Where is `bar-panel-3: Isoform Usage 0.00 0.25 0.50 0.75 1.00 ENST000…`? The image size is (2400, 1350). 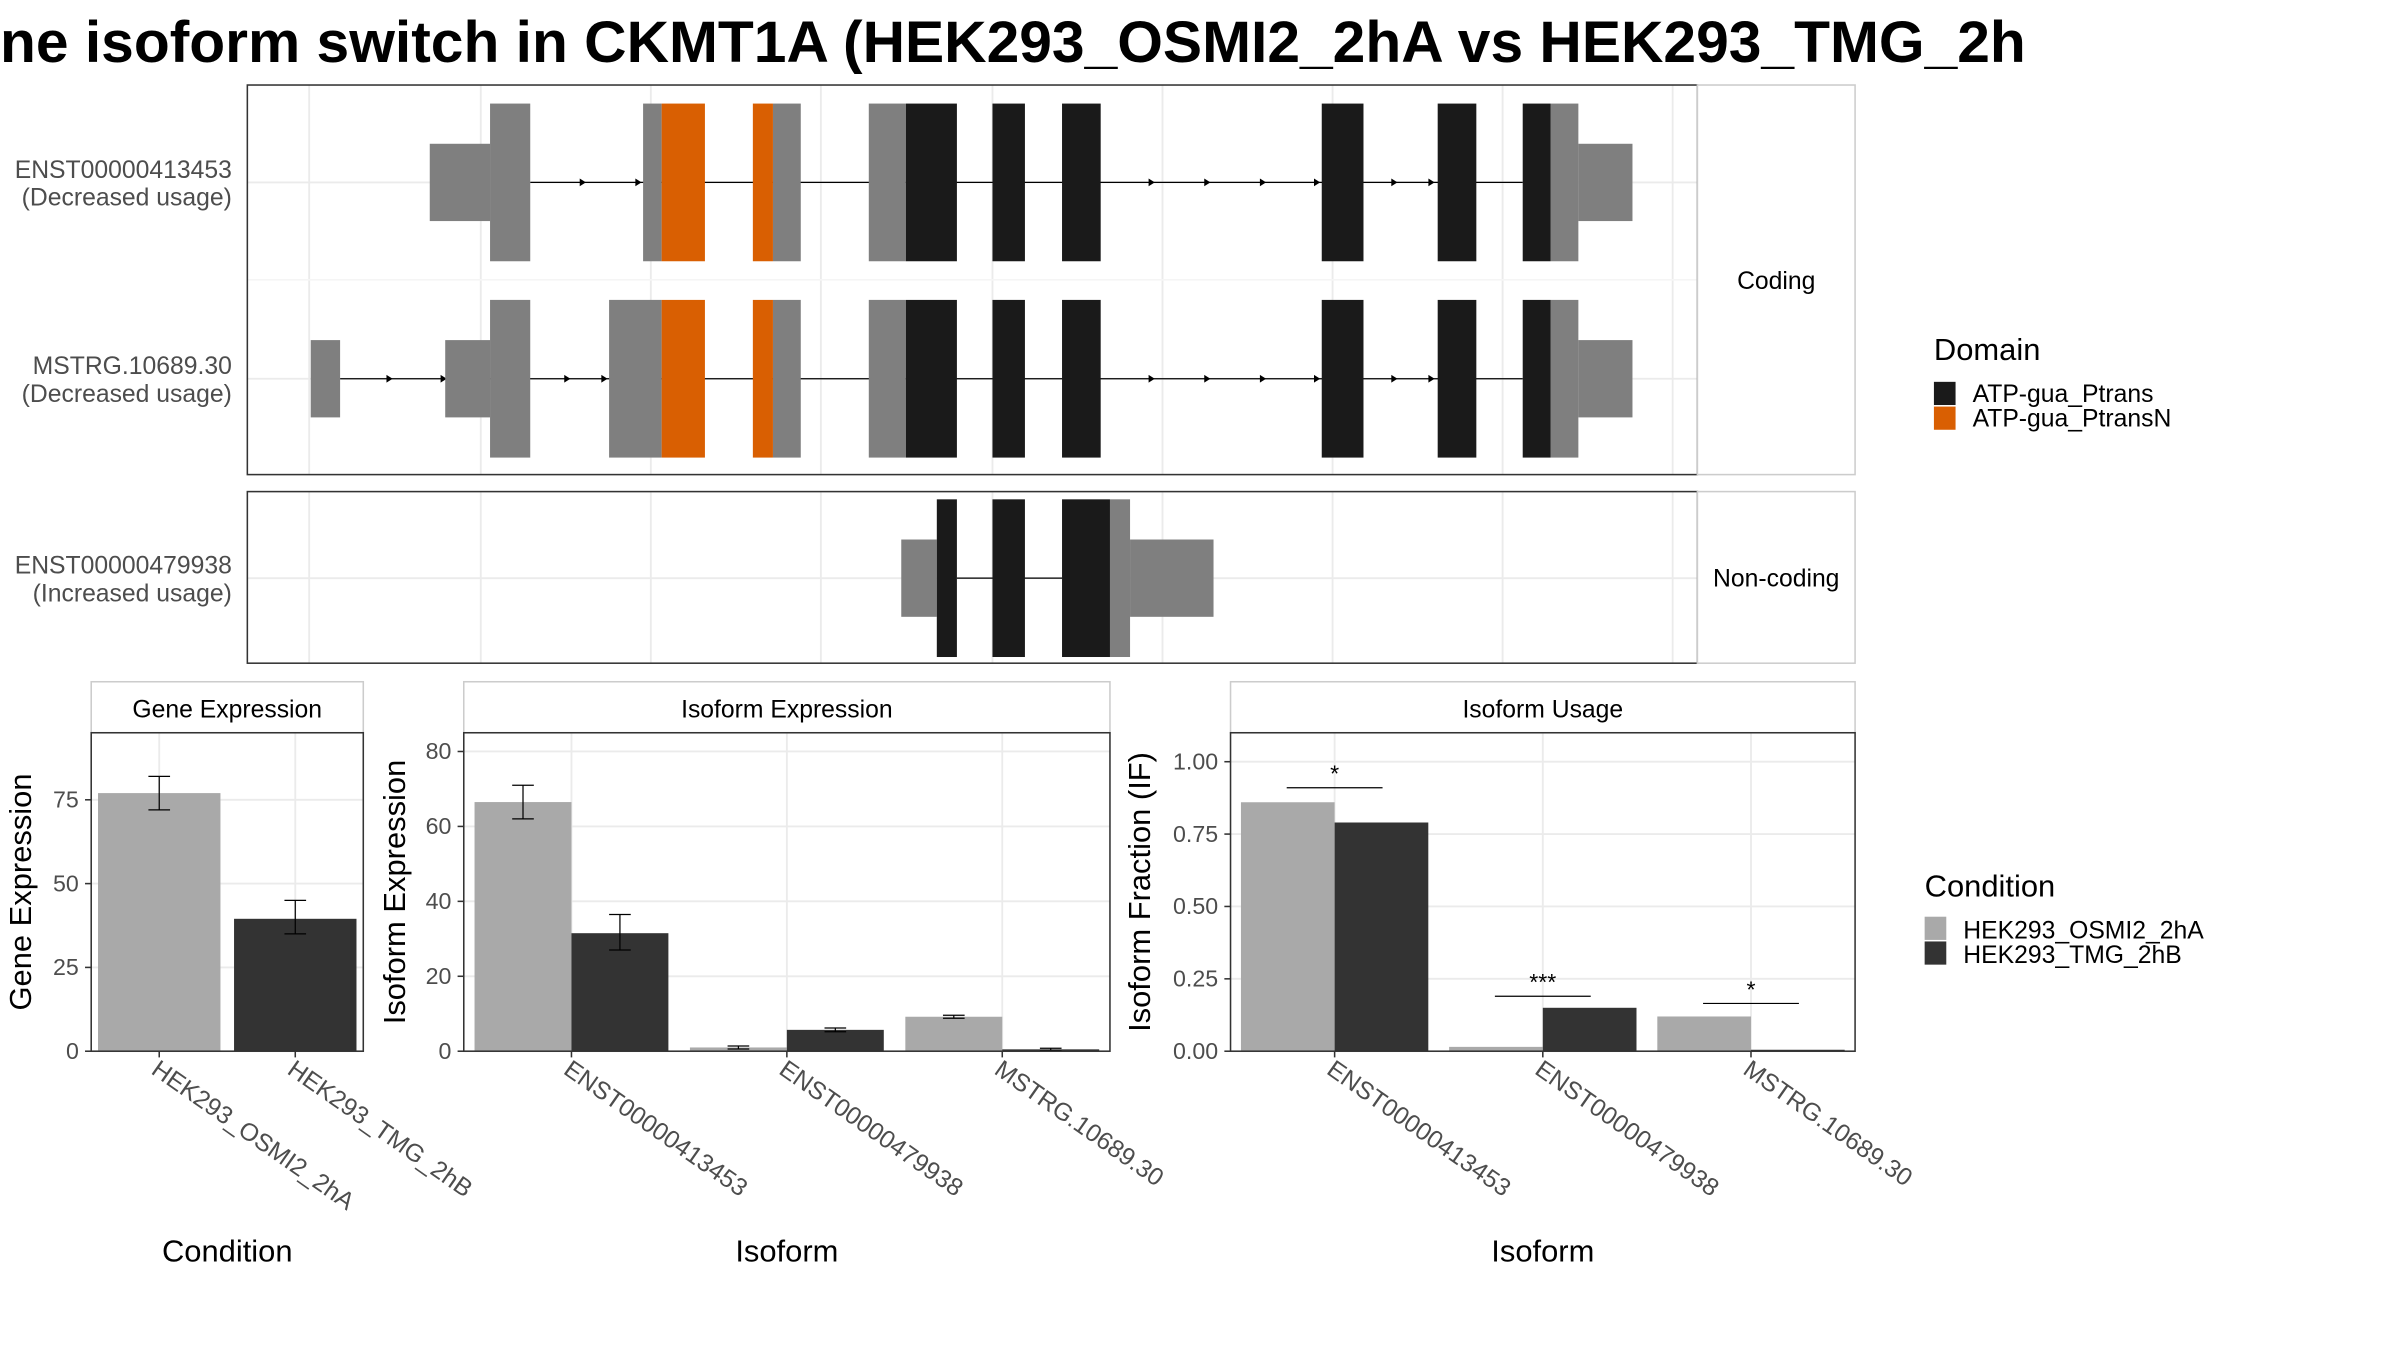
bar-panel-3: Isoform Usage 0.00 0.25 0.50 0.75 1.00 ENST000… is located at coordinates (1519, 974).